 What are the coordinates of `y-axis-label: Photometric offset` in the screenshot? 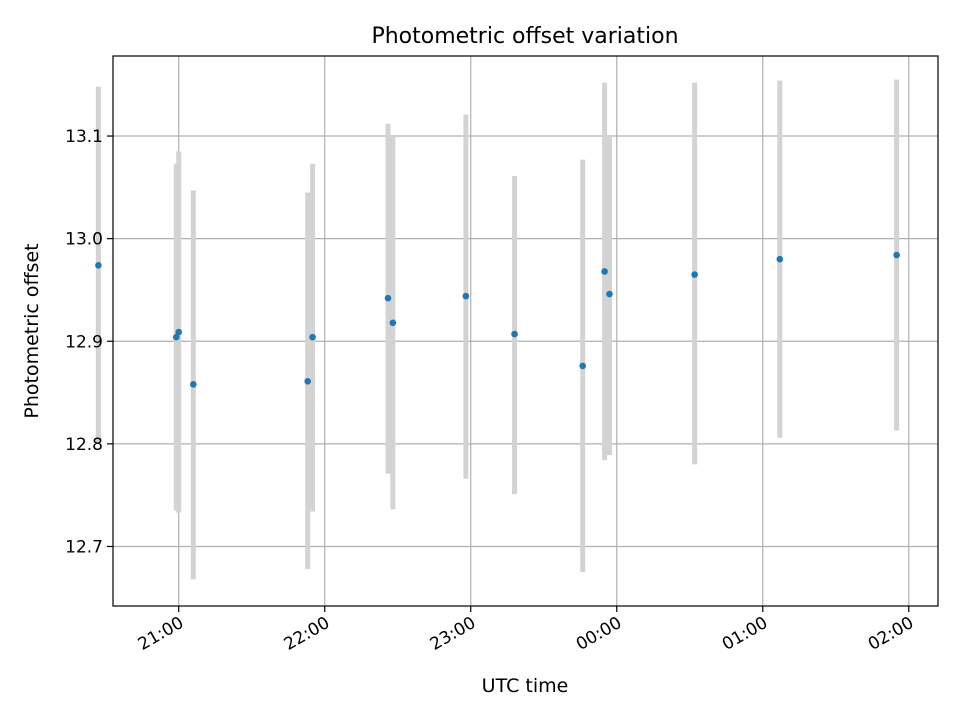 It's located at (32, 330).